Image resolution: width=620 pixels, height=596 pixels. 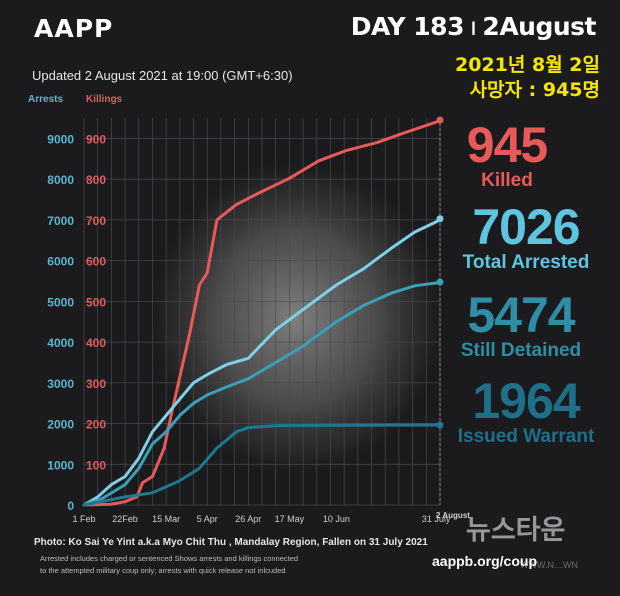 I want to click on stat-killed-label: Killed, so click(x=507, y=180).